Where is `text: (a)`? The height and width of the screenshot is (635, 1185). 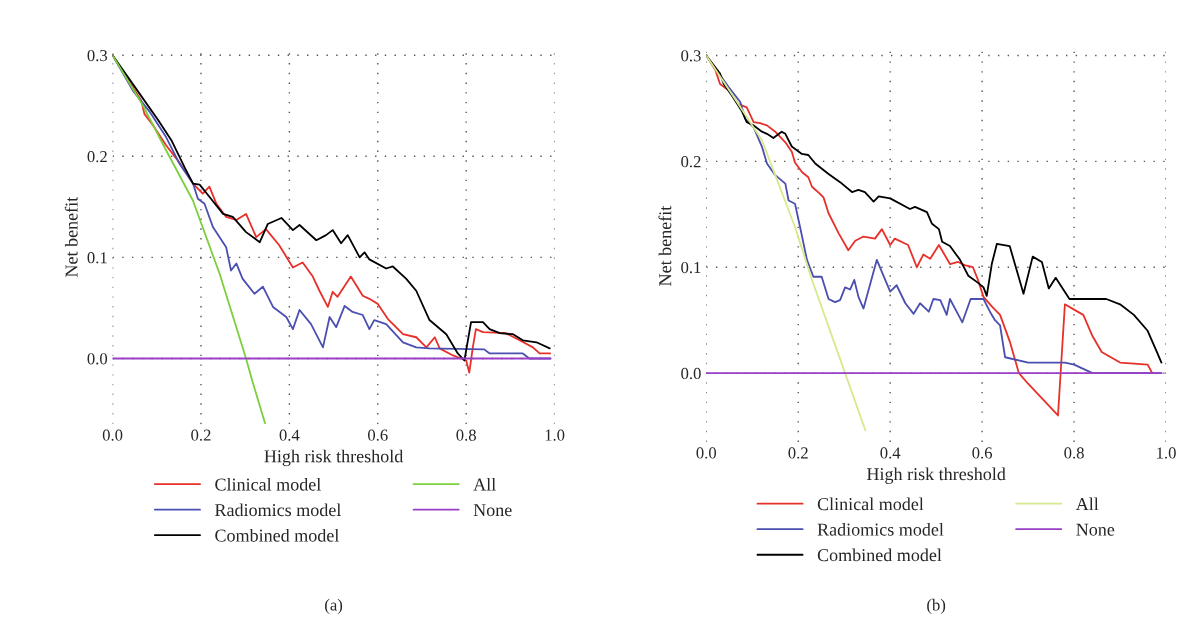 text: (a) is located at coordinates (334, 606).